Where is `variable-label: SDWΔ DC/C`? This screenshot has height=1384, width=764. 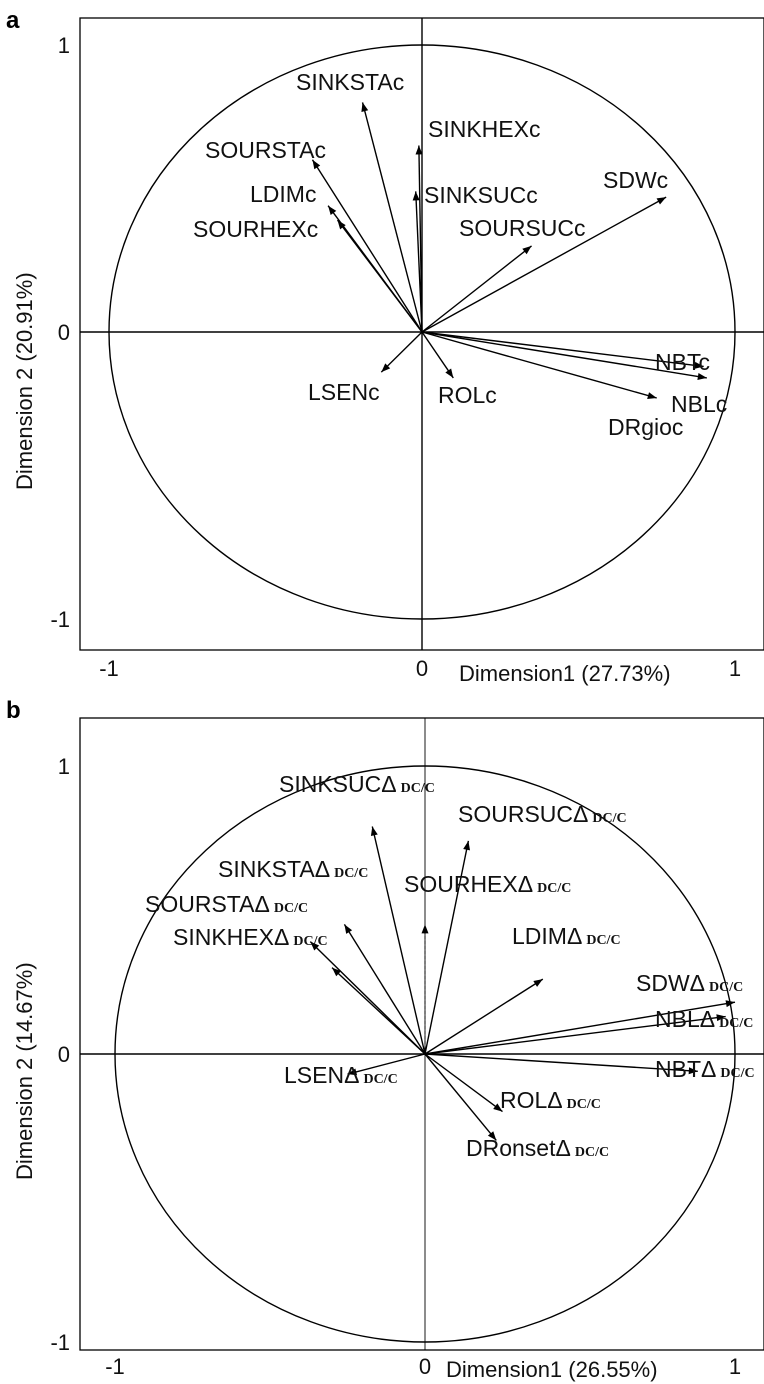
variable-label: SDWΔ DC/C is located at coordinates (689, 983).